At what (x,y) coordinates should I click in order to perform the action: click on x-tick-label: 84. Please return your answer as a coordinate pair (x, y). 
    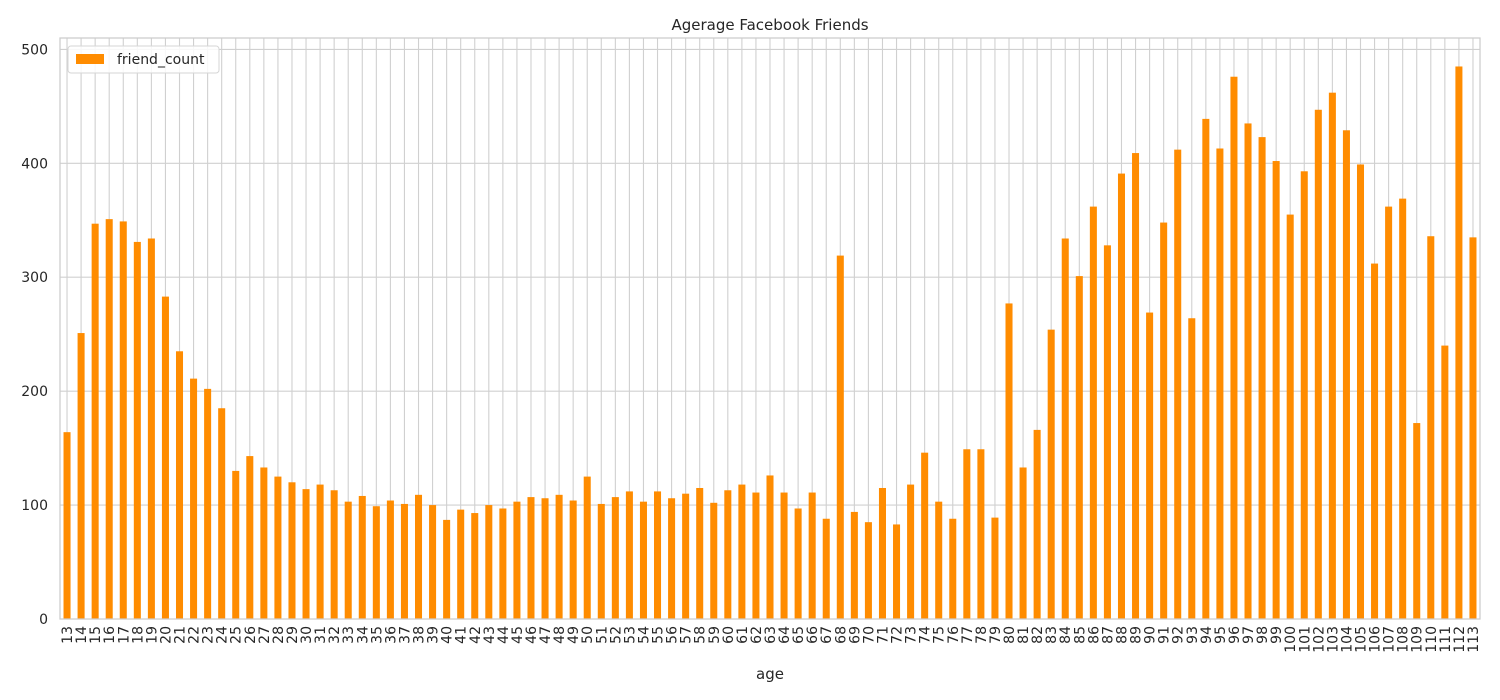
    Looking at the image, I should click on (1066, 635).